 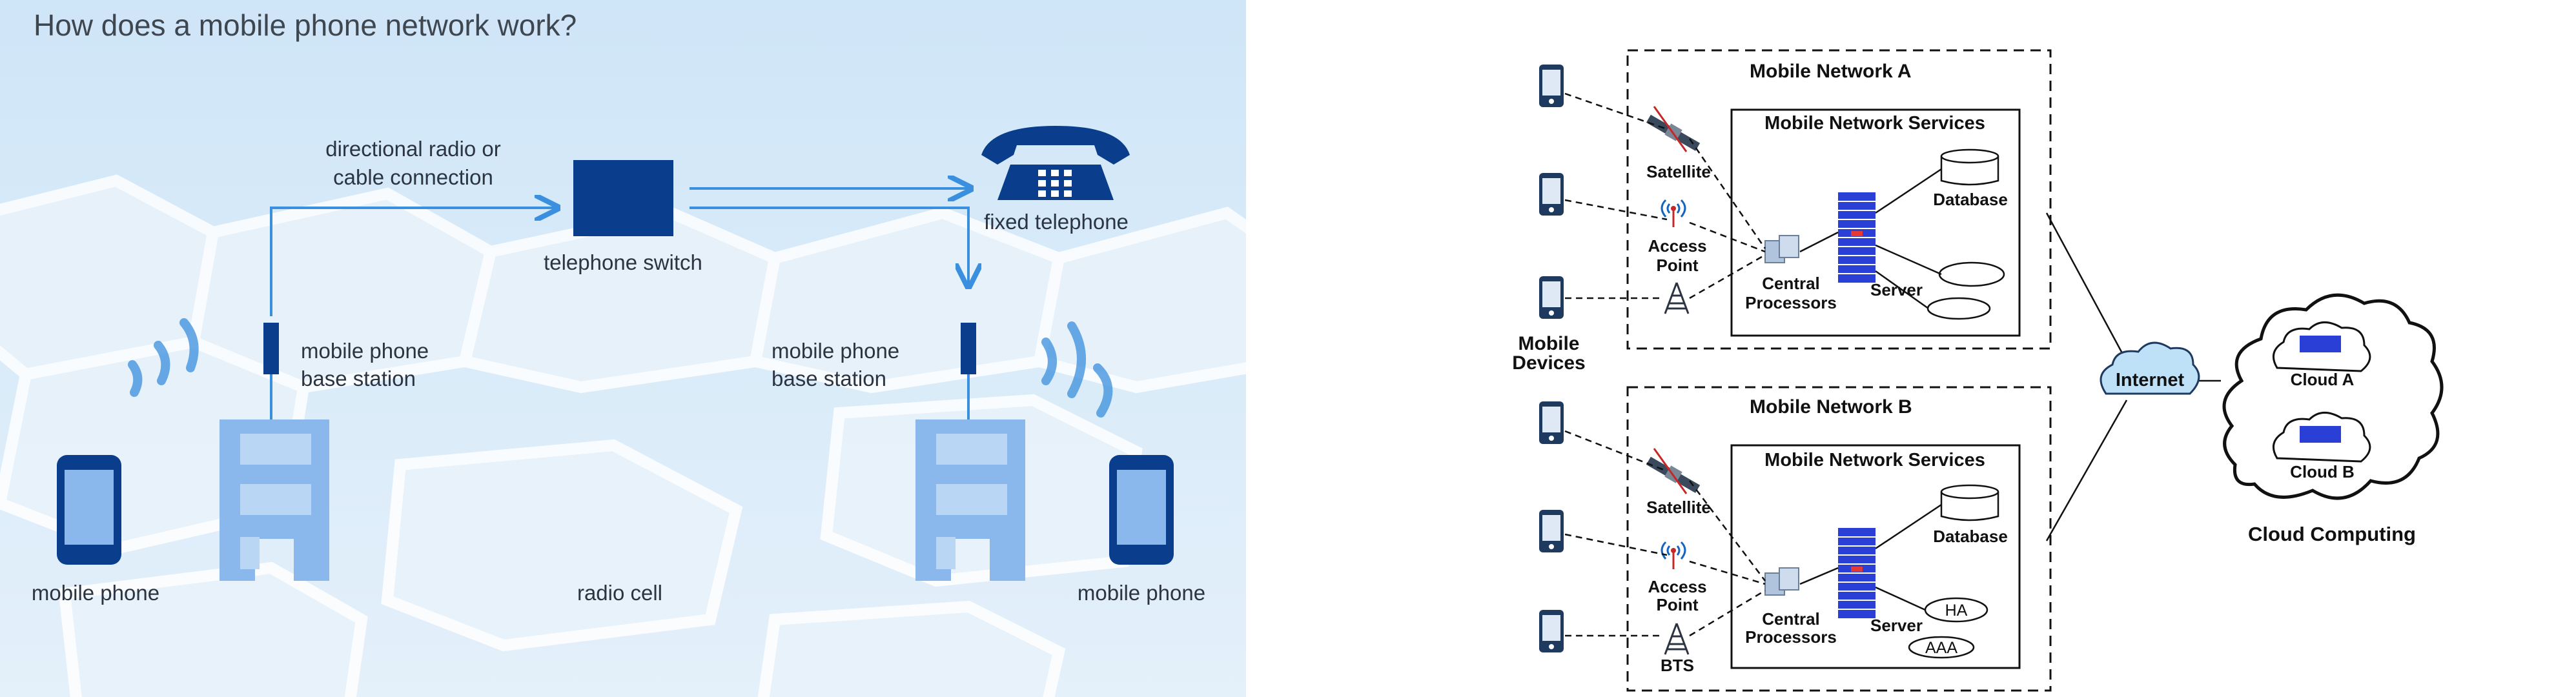 I want to click on base-station-right-line2: base station, so click(x=829, y=378).